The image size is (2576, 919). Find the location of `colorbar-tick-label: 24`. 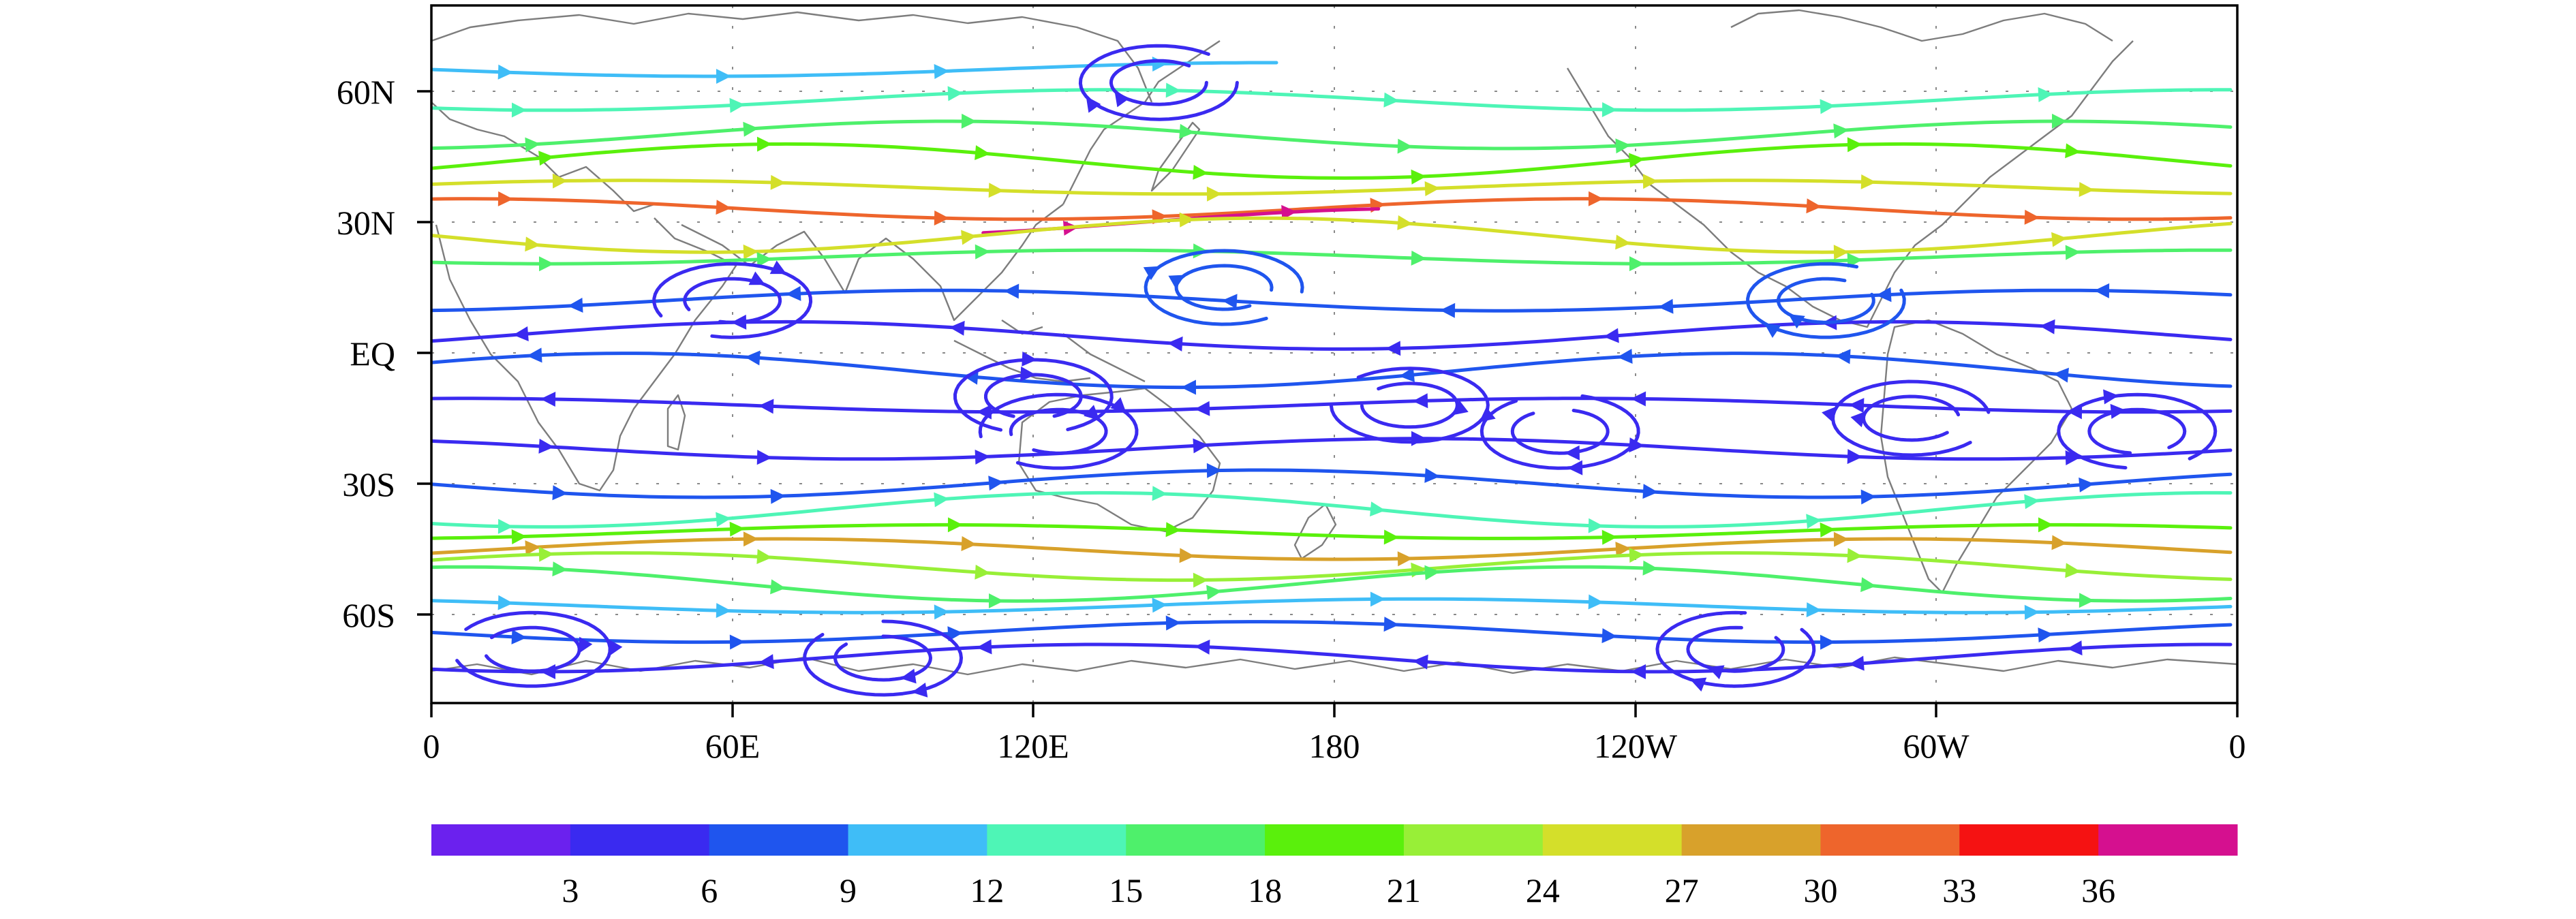

colorbar-tick-label: 24 is located at coordinates (1543, 890).